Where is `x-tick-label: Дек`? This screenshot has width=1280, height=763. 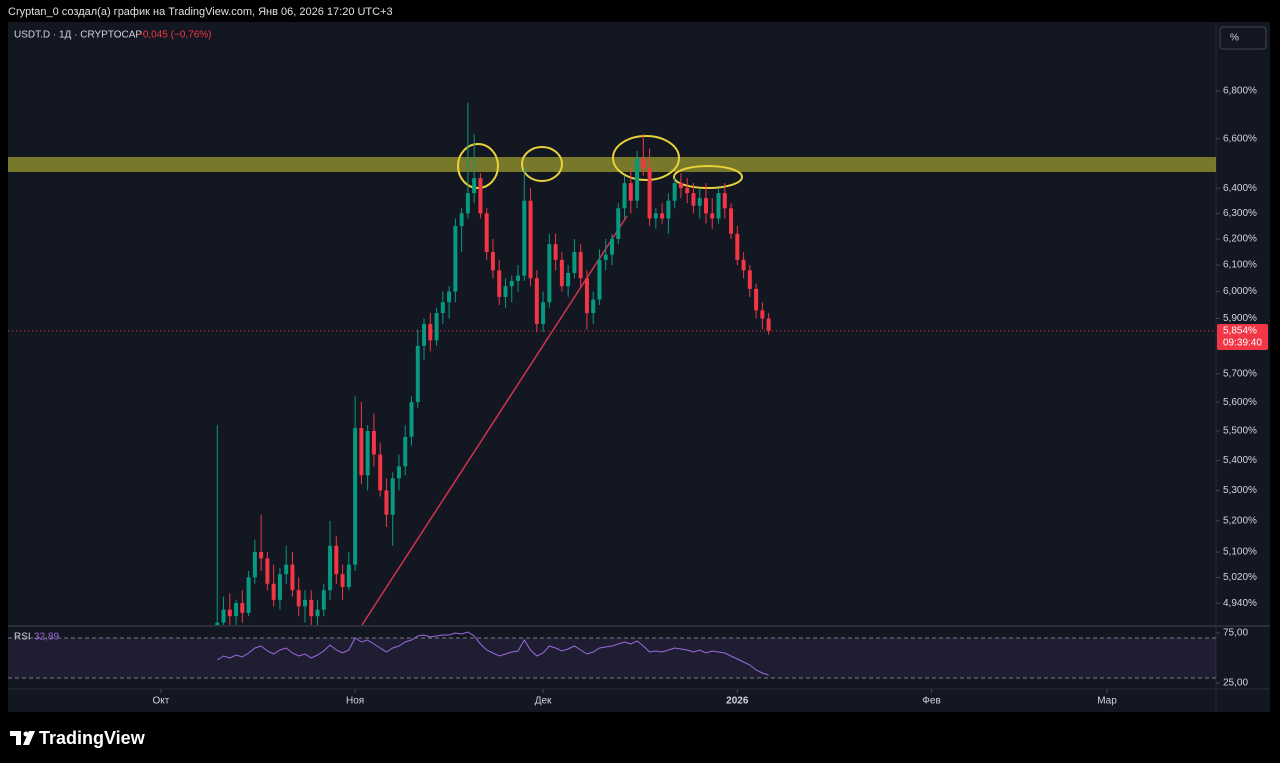 x-tick-label: Дек is located at coordinates (543, 701).